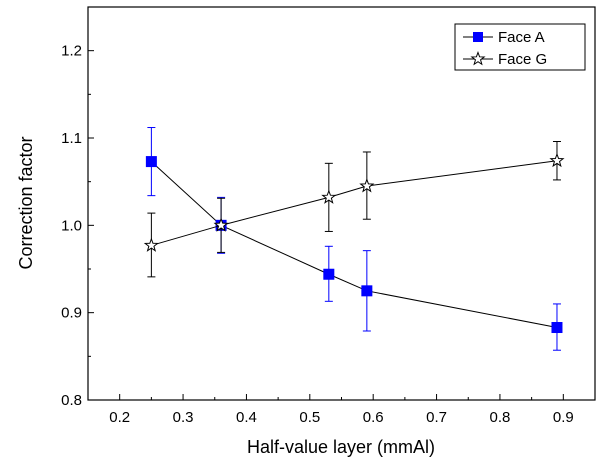 This screenshot has height=470, width=605. Describe the element at coordinates (520, 47) in the screenshot. I see `legend: Face A Face G` at that location.